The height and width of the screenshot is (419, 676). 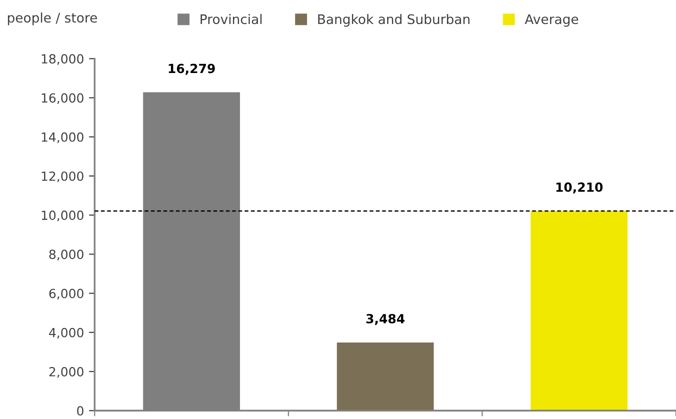 I want to click on data-label: 10,210, so click(x=579, y=188).